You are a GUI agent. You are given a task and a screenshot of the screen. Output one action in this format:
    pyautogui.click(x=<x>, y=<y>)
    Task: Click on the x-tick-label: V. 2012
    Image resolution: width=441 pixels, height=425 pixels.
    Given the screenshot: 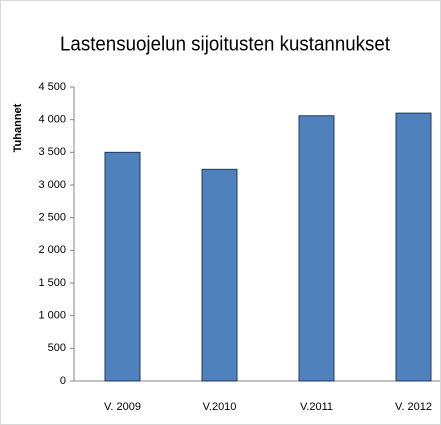 What is the action you would take?
    pyautogui.click(x=413, y=407)
    